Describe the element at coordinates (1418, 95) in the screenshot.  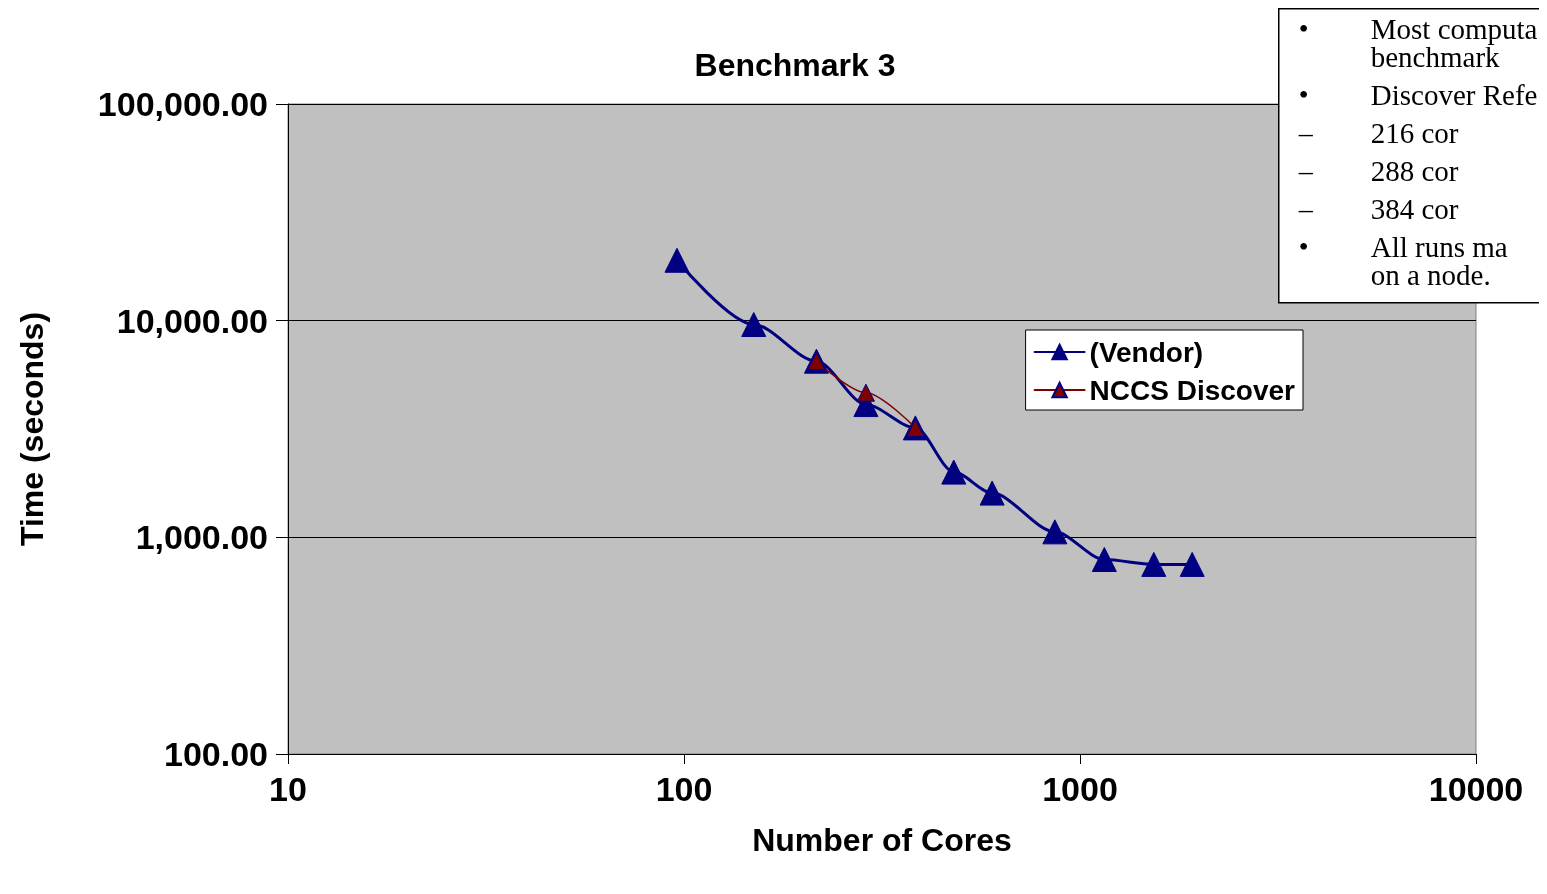
I see `text: • Discover Refe` at that location.